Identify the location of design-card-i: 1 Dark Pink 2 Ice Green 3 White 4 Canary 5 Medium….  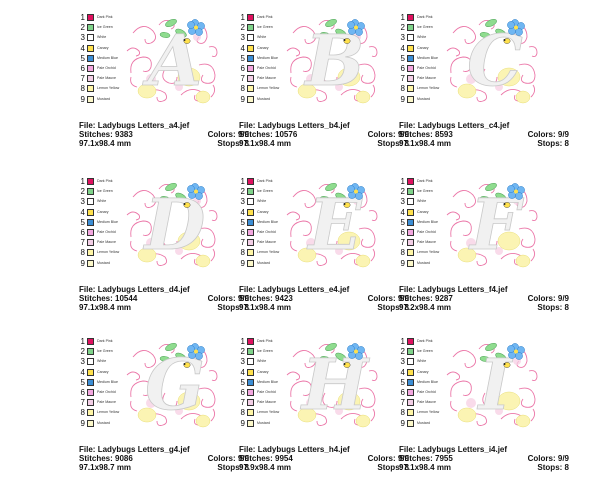
(491, 412).